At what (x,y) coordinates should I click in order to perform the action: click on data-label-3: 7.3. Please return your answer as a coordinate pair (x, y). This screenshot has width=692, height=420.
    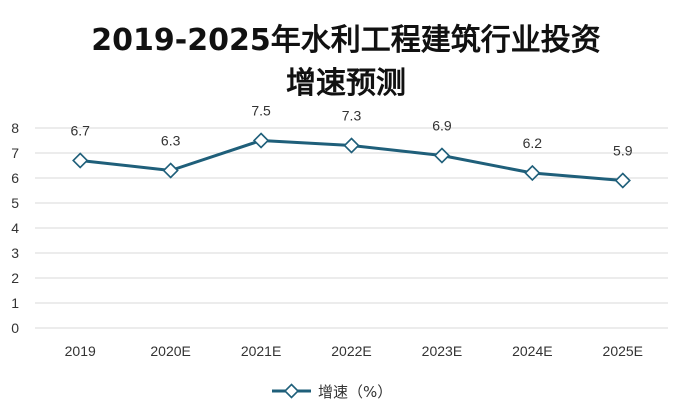
    Looking at the image, I should click on (352, 116).